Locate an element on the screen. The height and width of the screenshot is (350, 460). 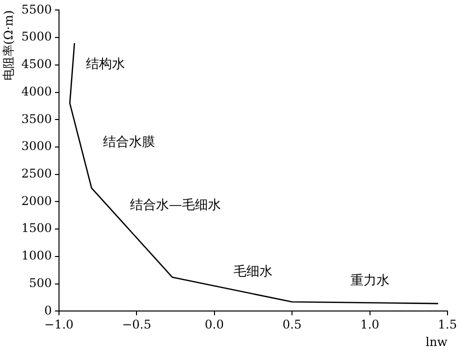
x-tick-label: 1.5 is located at coordinates (448, 325).